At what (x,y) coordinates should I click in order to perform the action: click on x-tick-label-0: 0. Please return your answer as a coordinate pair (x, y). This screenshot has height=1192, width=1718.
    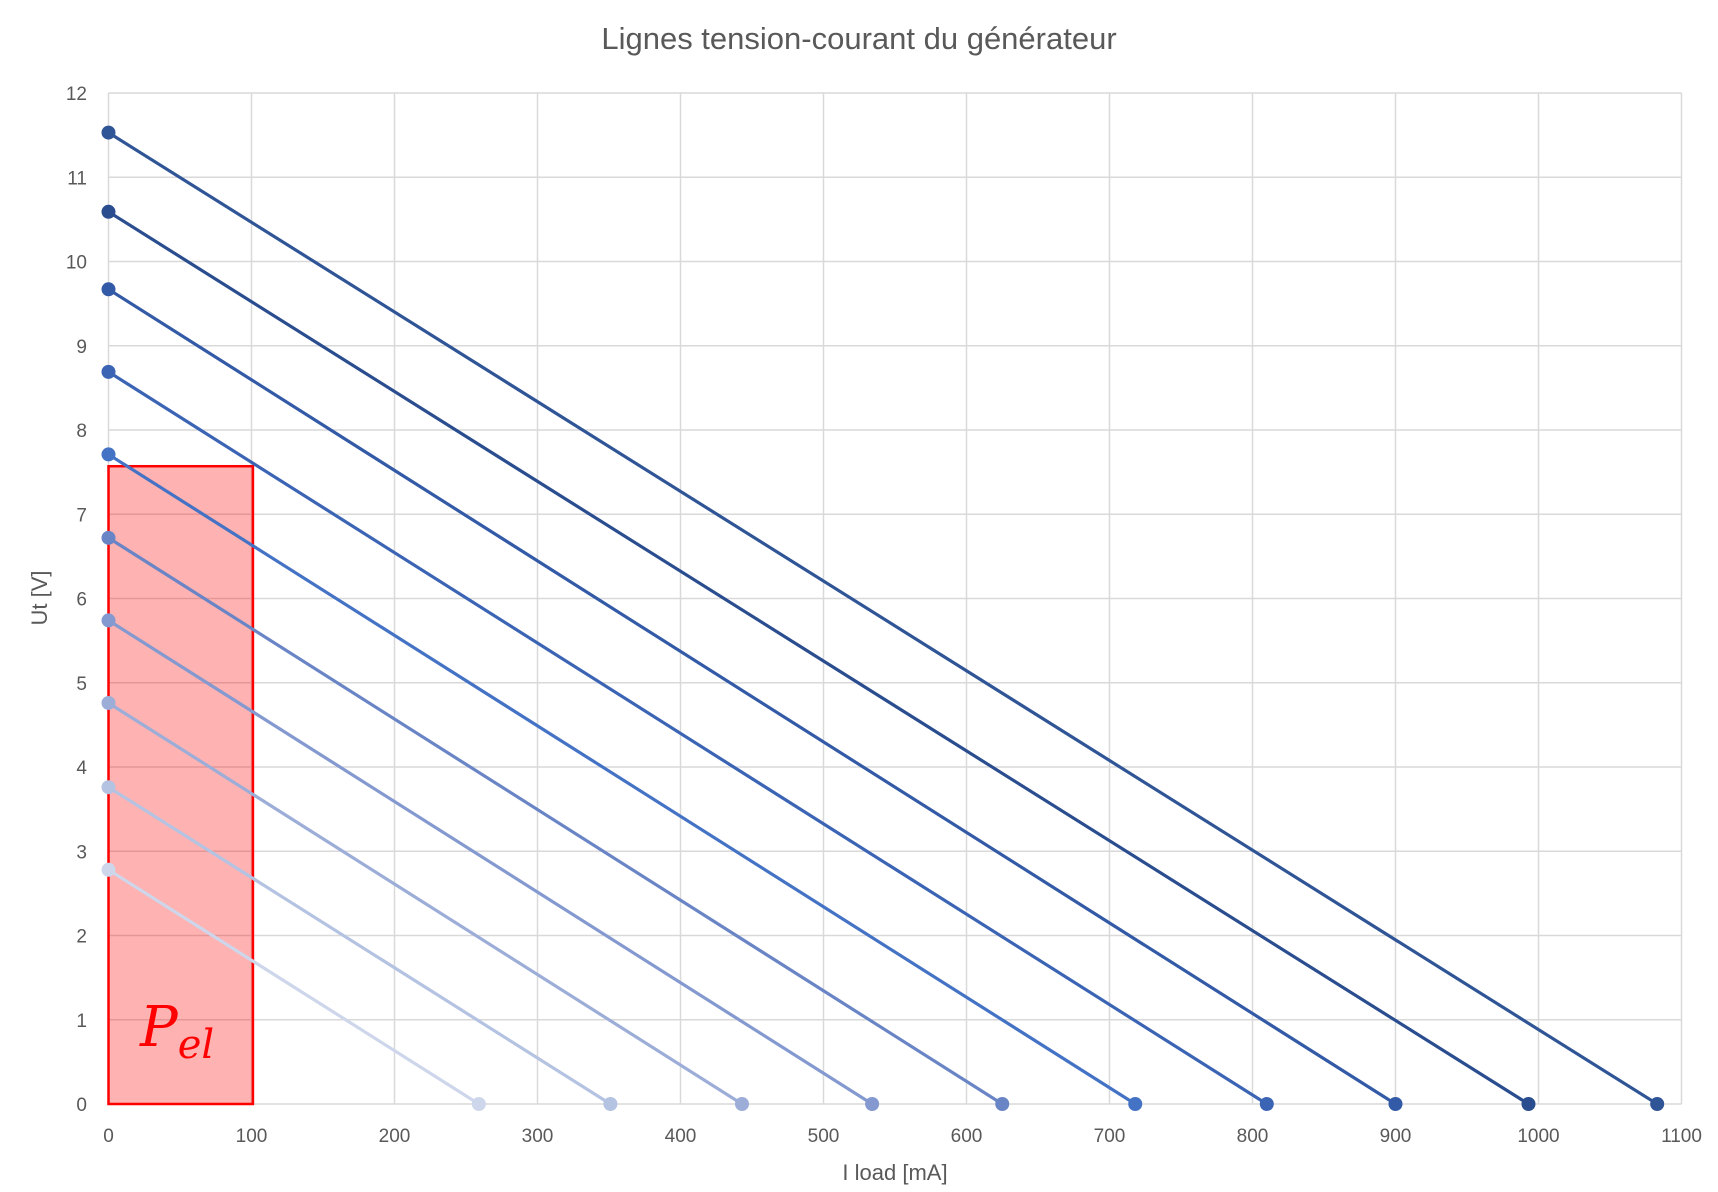
    Looking at the image, I should click on (108, 1136).